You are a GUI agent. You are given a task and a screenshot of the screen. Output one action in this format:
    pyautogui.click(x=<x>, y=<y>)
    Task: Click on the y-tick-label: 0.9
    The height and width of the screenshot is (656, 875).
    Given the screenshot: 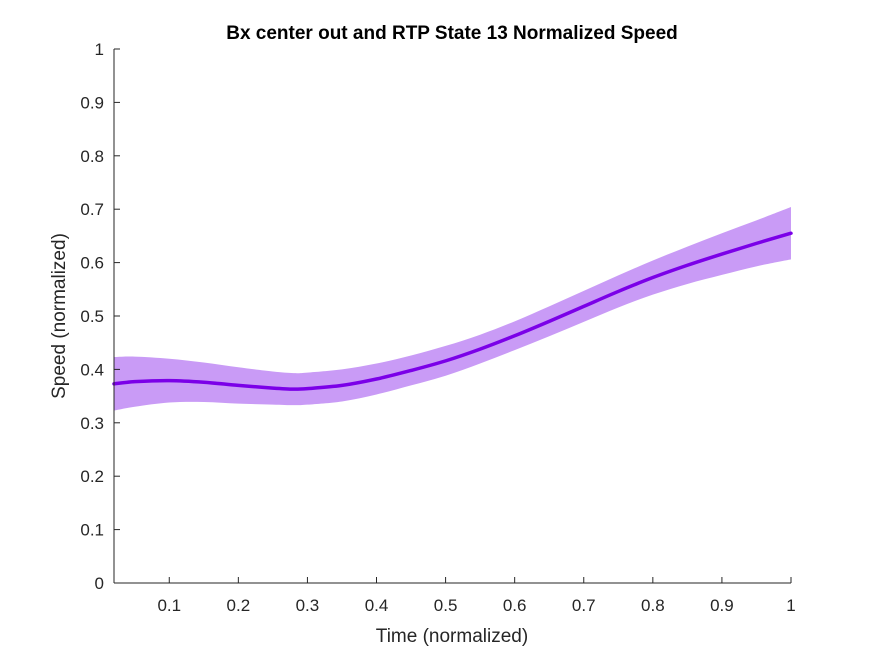 What is the action you would take?
    pyautogui.click(x=92, y=102)
    